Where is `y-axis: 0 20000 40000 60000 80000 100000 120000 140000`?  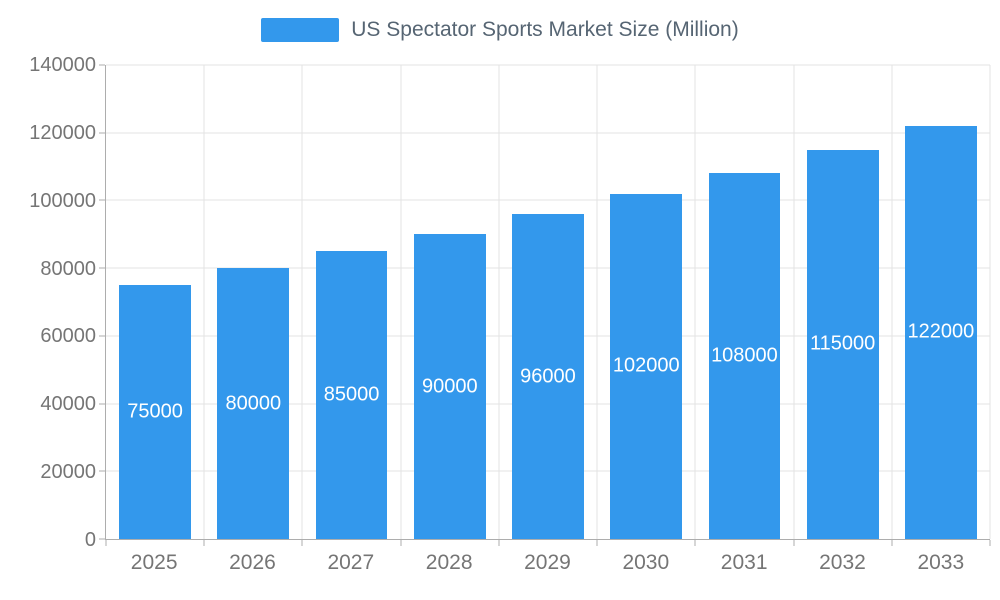
y-axis: 0 20000 40000 60000 80000 100000 120000 140000 is located at coordinates (48, 302).